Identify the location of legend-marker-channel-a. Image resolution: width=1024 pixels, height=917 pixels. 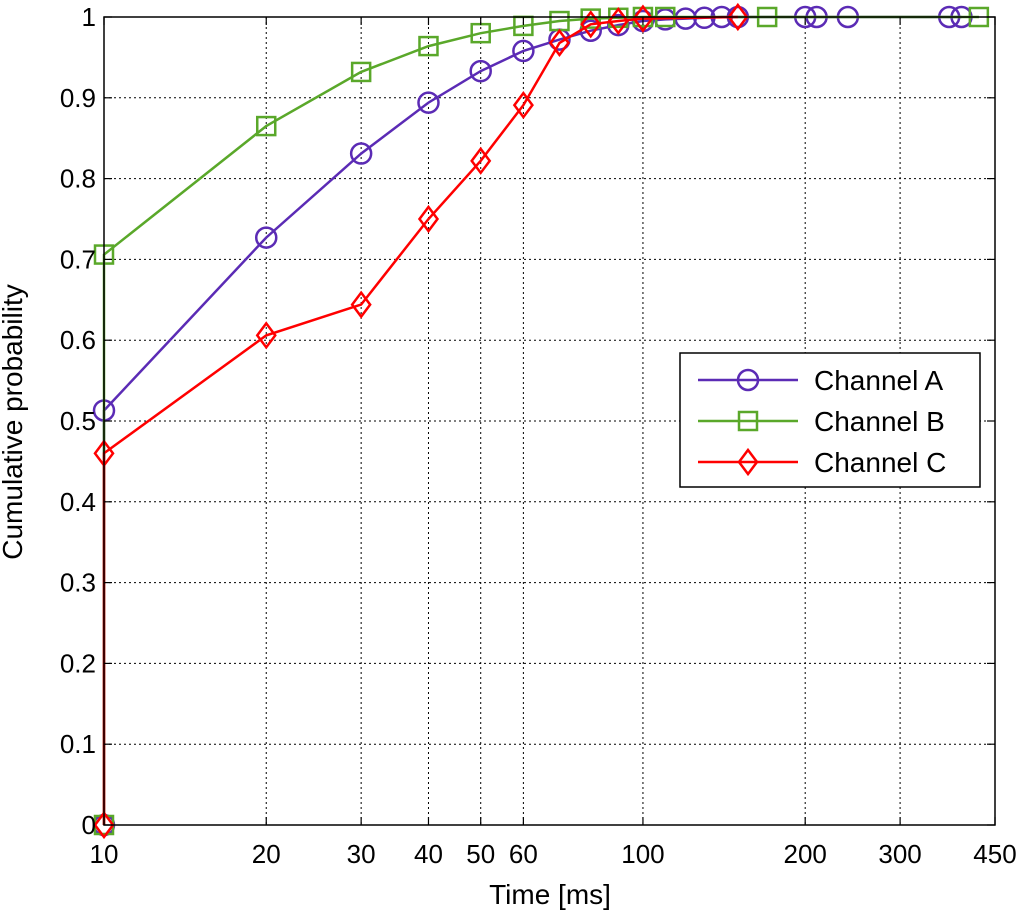
(748, 380).